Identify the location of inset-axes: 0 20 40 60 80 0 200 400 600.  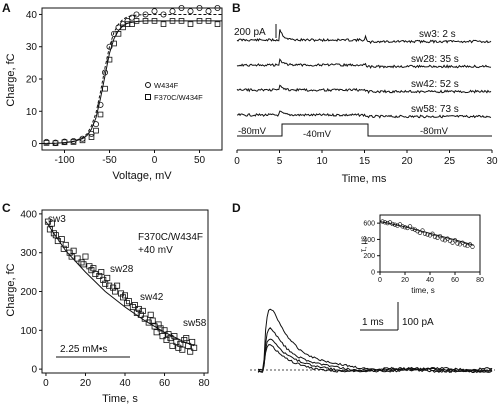
(423, 249).